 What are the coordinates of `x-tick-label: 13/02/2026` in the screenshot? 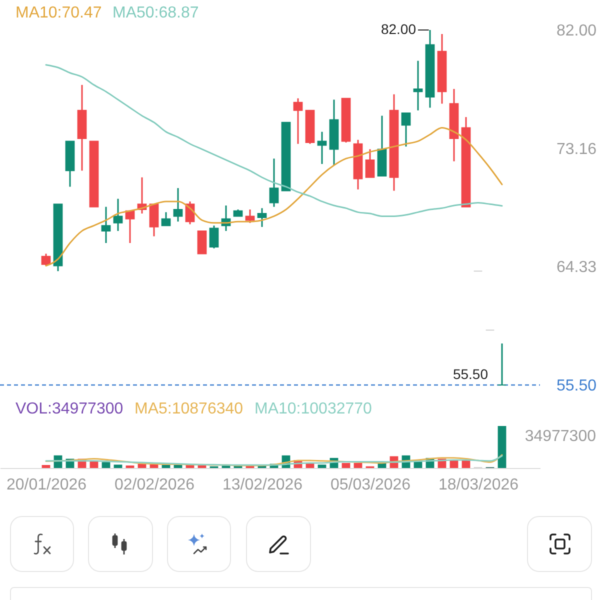 It's located at (262, 485).